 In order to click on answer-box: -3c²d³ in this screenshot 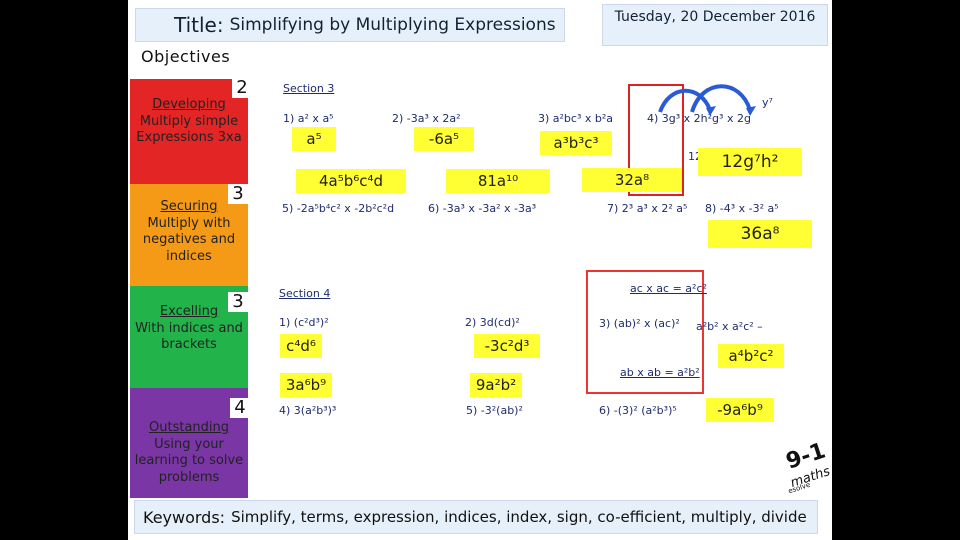, I will do `click(507, 346)`.